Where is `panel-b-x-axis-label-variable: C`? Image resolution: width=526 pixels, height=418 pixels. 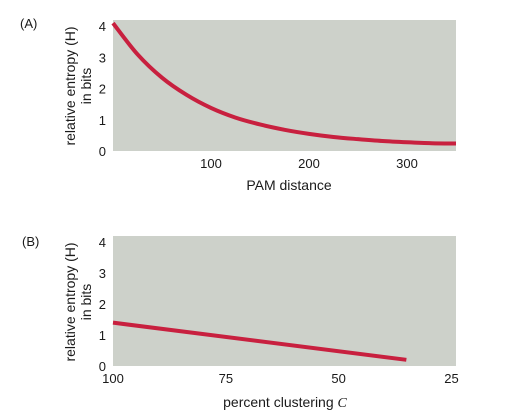
panel-b-x-axis-label-variable: C is located at coordinates (343, 403).